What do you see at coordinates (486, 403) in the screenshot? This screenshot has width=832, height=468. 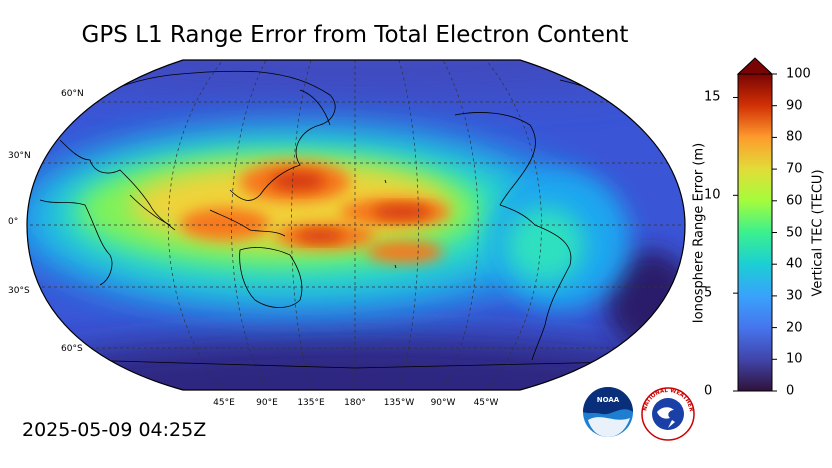 I see `lon-label-45w: 45°W` at bounding box center [486, 403].